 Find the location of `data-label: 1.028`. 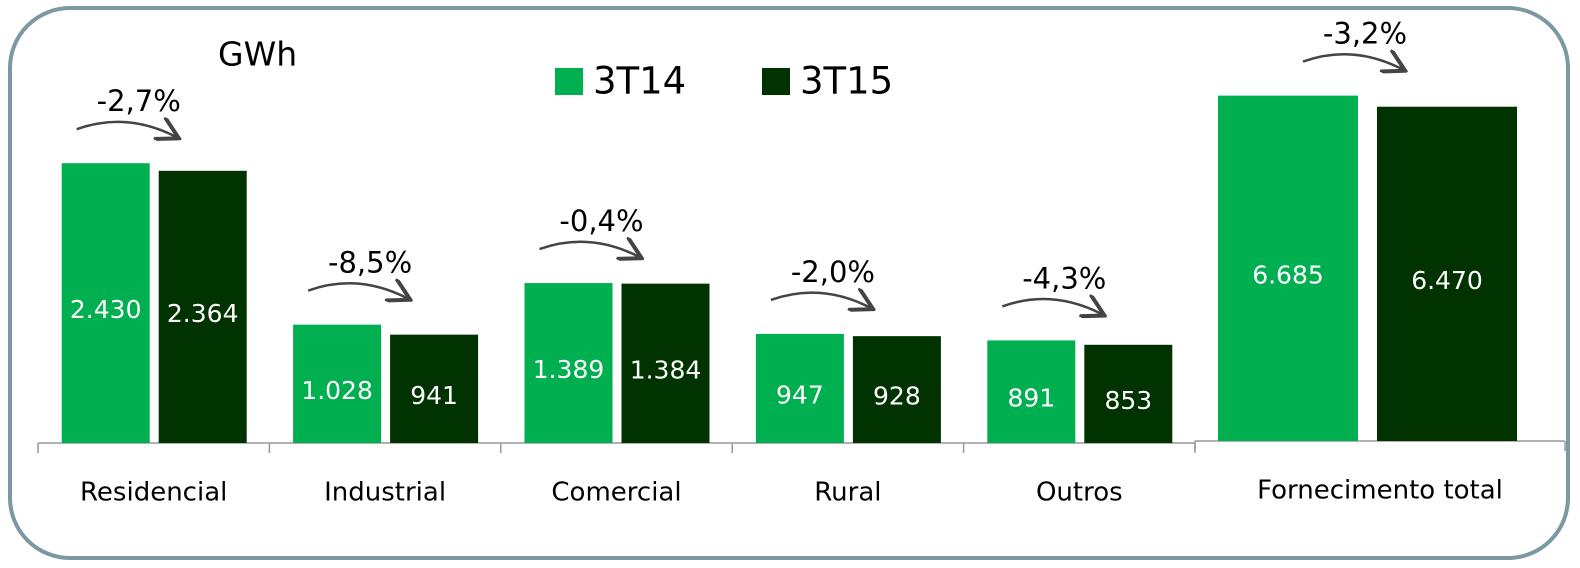

data-label: 1.028 is located at coordinates (337, 390).